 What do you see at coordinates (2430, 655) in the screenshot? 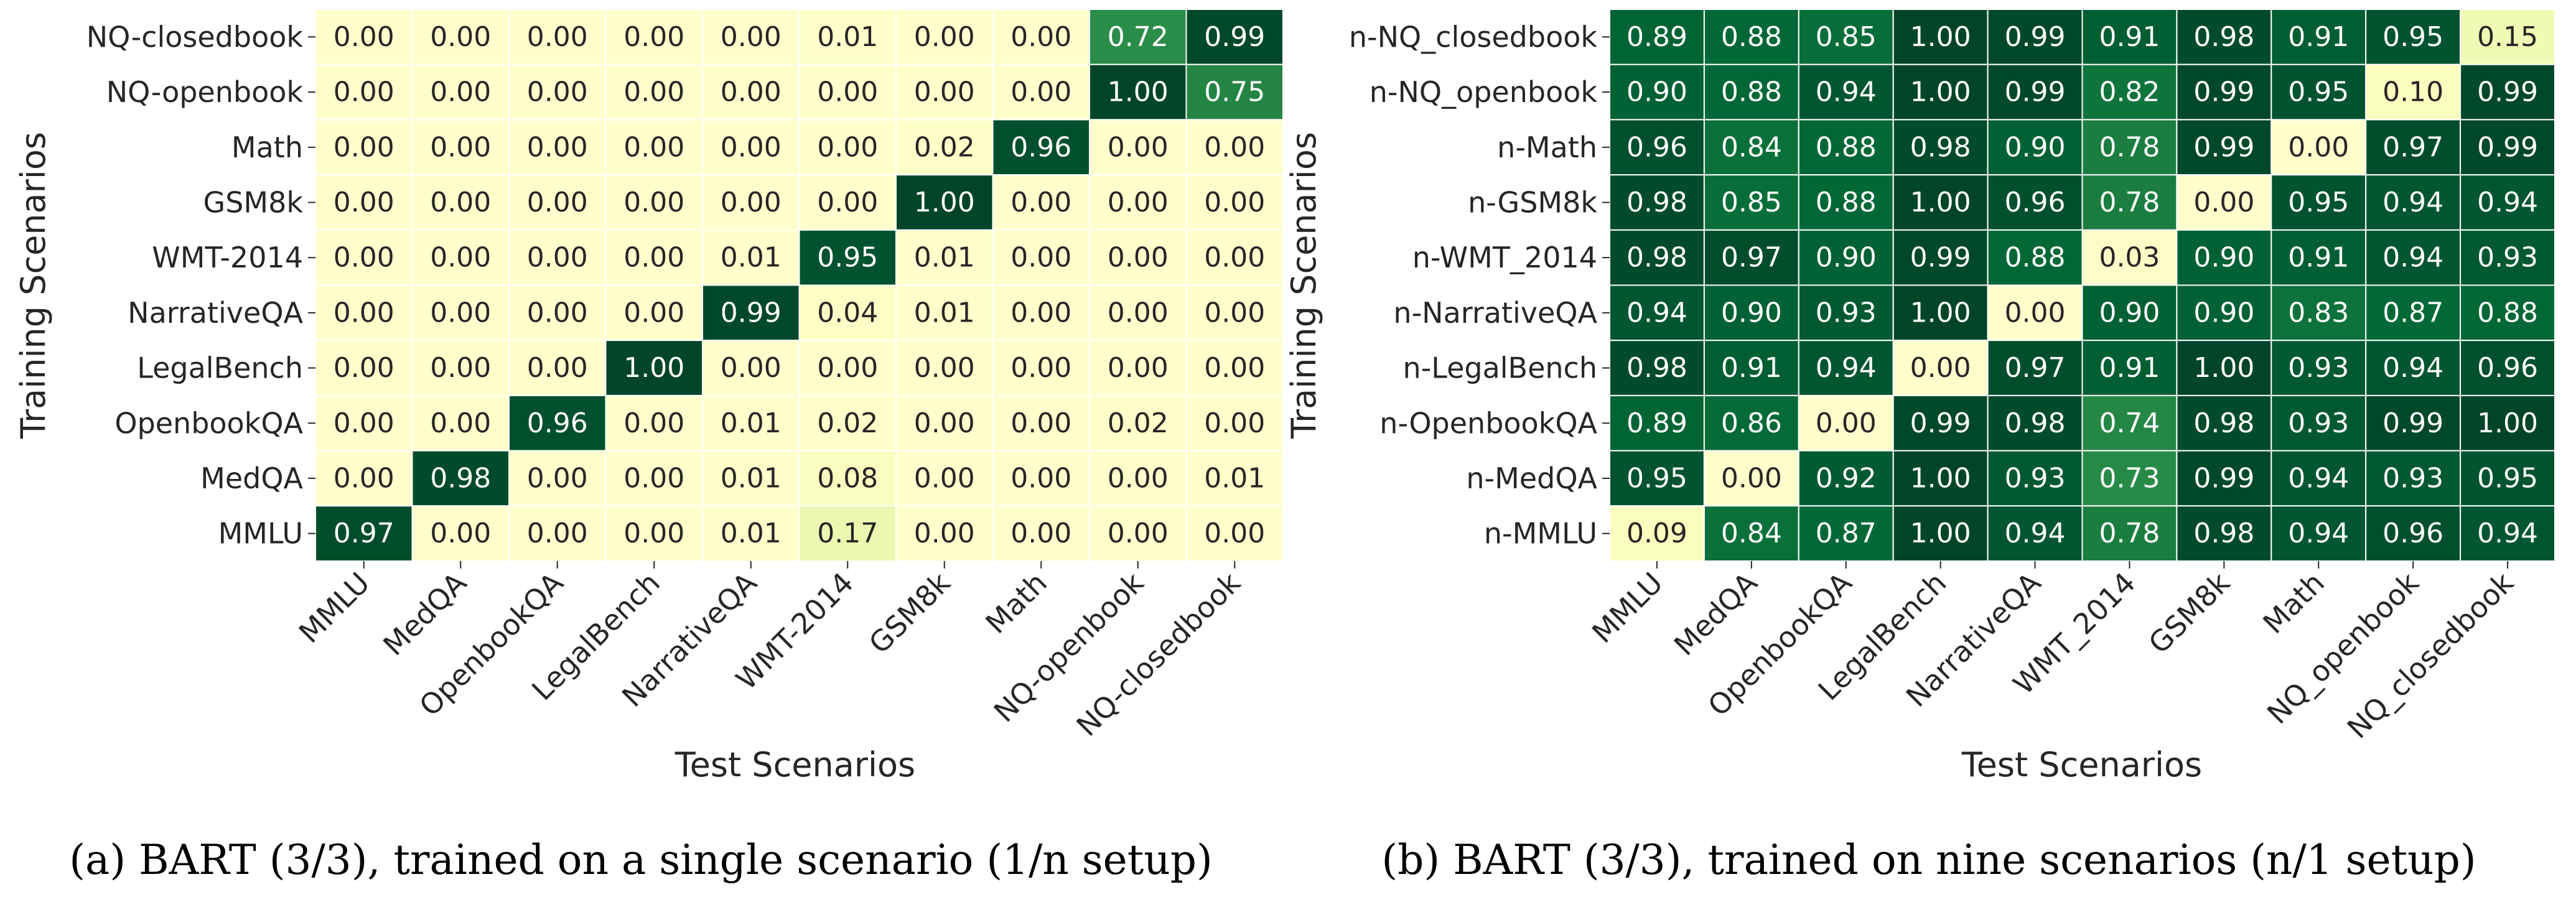
I see `x-tick-label: NQ_closedbook` at bounding box center [2430, 655].